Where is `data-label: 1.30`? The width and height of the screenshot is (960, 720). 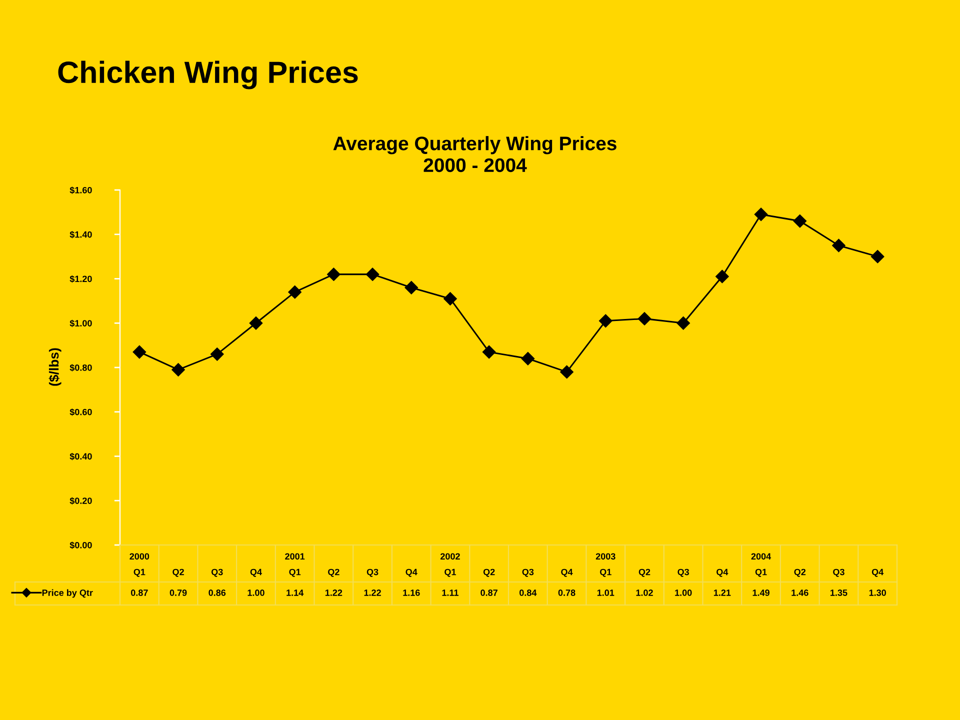
data-label: 1.30 is located at coordinates (877, 593).